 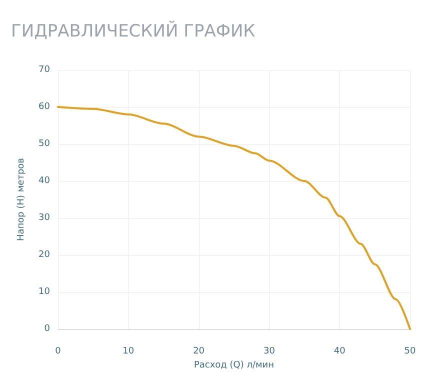 I want to click on y-axis-title: Напор (Н) метров, so click(x=21, y=199).